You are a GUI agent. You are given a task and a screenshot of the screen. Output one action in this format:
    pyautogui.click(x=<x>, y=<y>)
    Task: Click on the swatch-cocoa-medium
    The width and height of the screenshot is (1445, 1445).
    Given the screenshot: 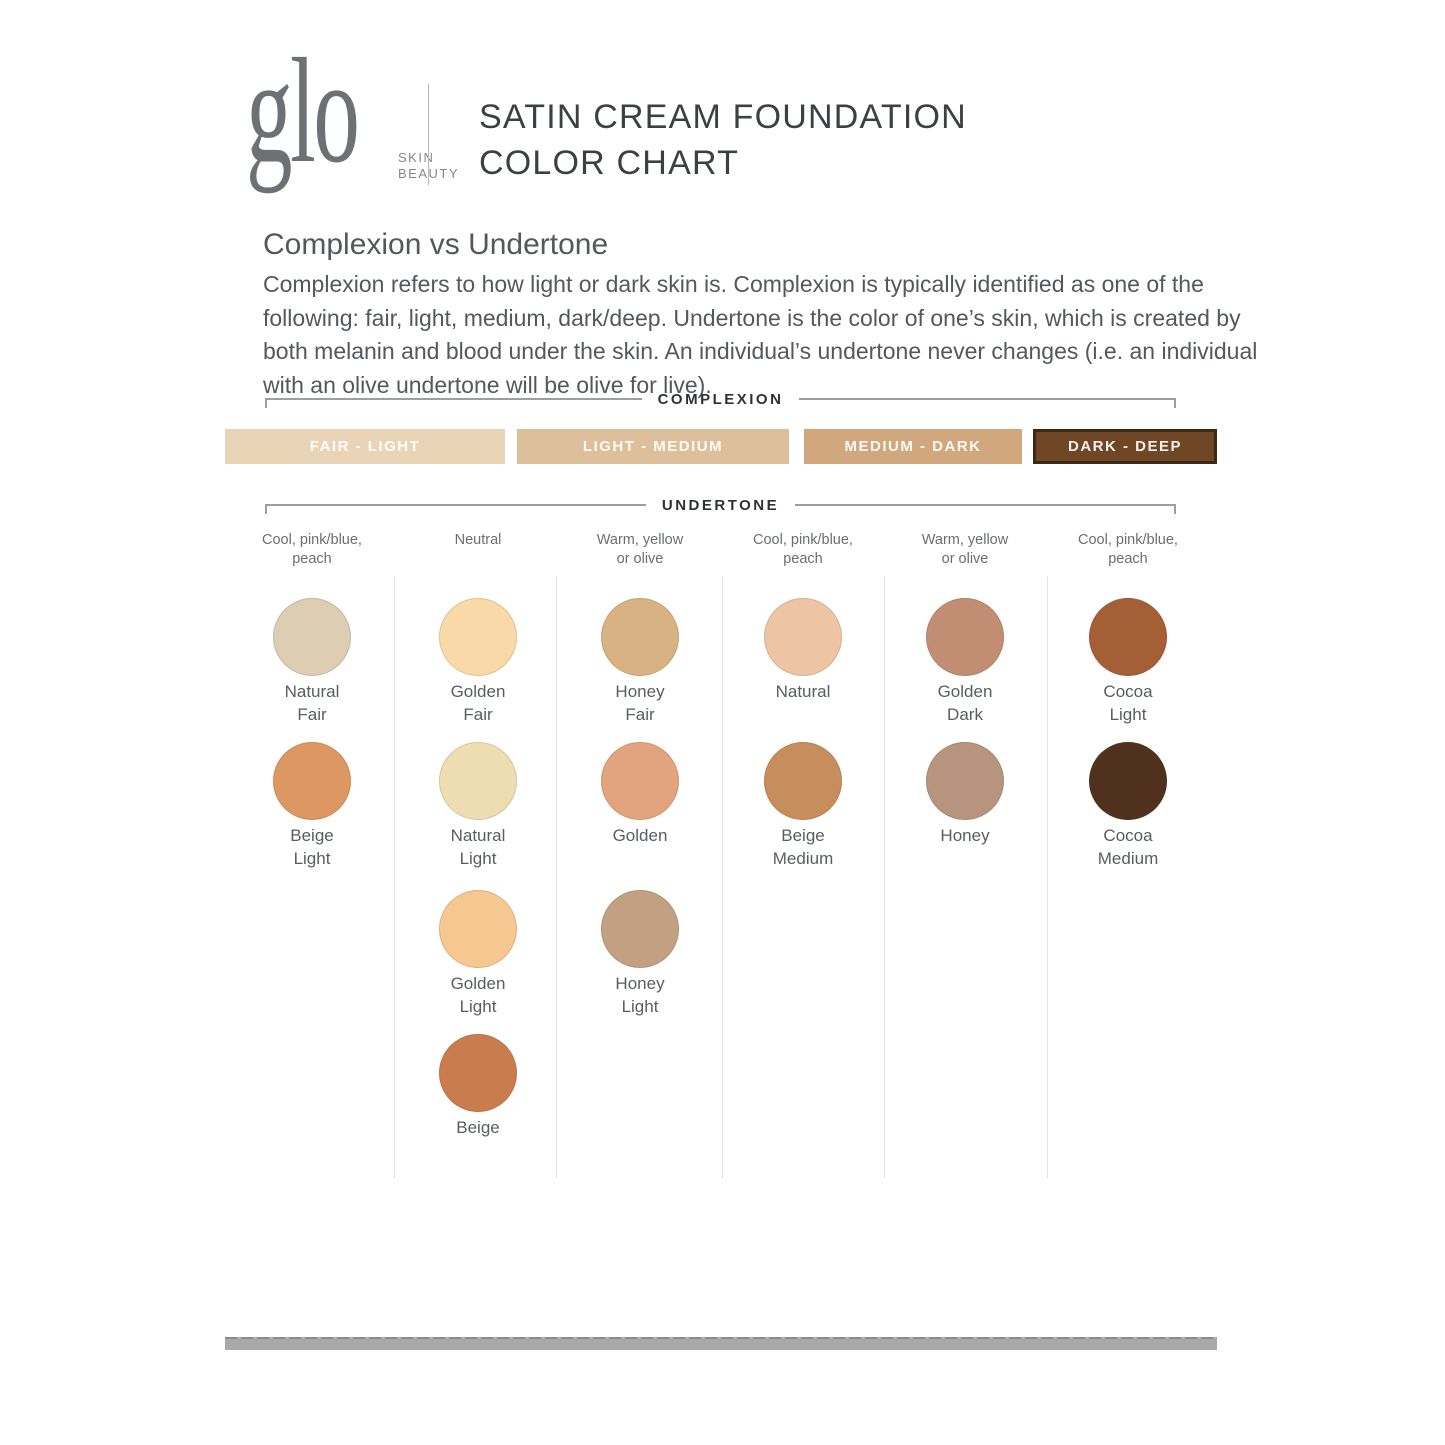 What is the action you would take?
    pyautogui.click(x=1128, y=781)
    